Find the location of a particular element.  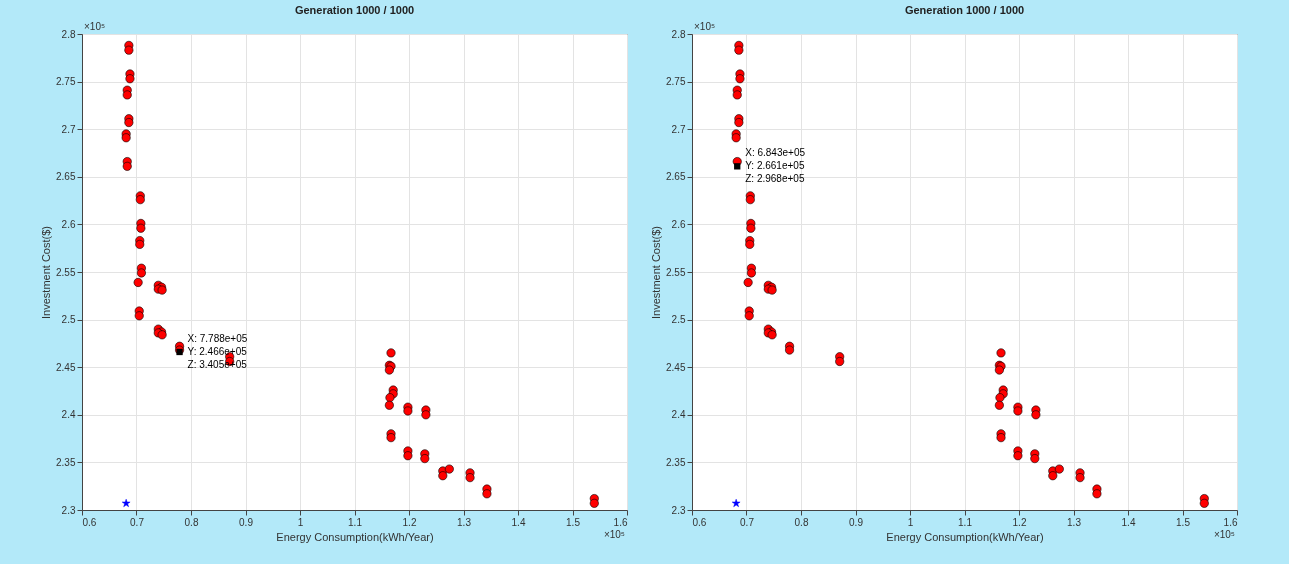

annotation: X: 7.788e+05 Y: 2.466e+05 Z: 3.405e+05 is located at coordinates (217, 351).